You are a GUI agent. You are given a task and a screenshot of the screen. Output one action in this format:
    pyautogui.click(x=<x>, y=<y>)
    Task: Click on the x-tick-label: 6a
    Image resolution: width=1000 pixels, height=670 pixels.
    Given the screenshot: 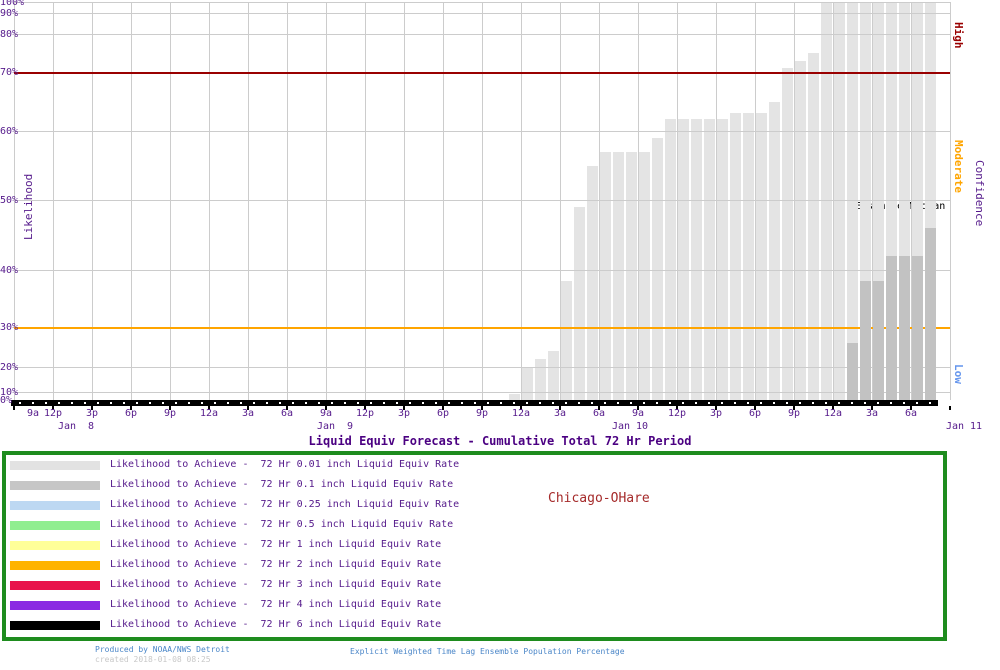 What is the action you would take?
    pyautogui.click(x=287, y=413)
    